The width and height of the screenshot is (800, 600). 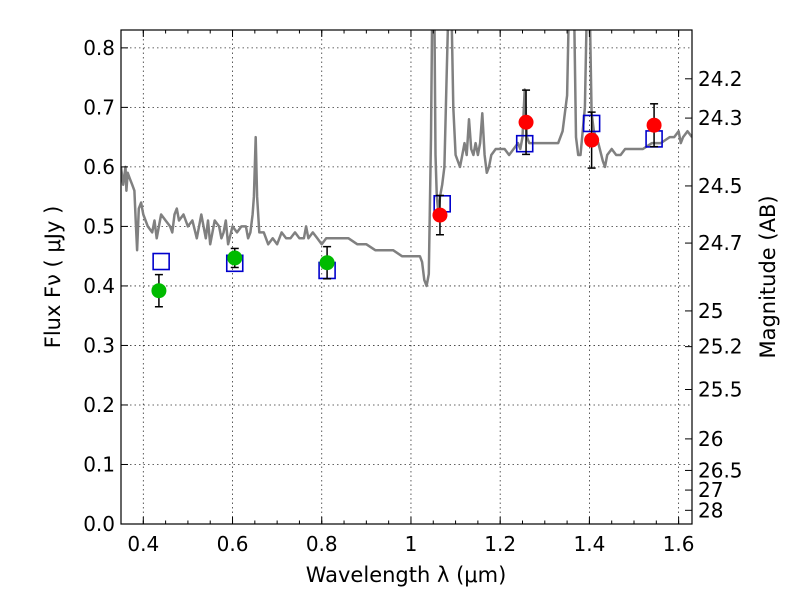 What do you see at coordinates (768, 276) in the screenshot?
I see `right-axis-label: Magnitude (AB)` at bounding box center [768, 276].